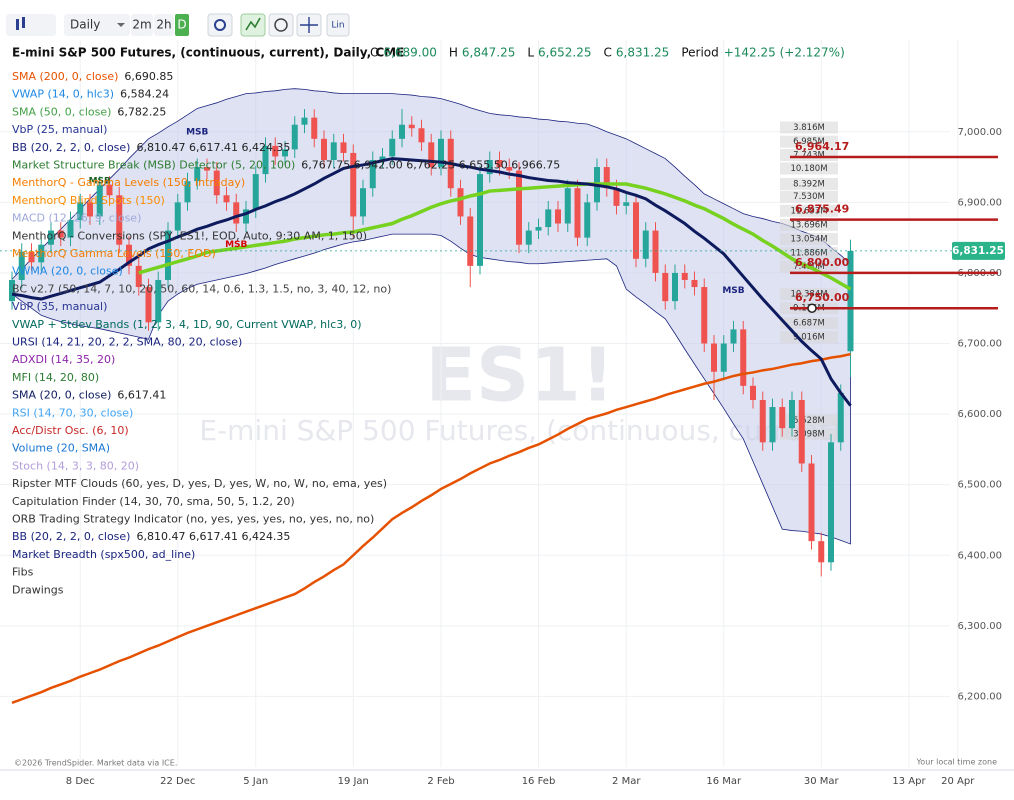  I want to click on x-tick-label: 16 Mar, so click(724, 781).